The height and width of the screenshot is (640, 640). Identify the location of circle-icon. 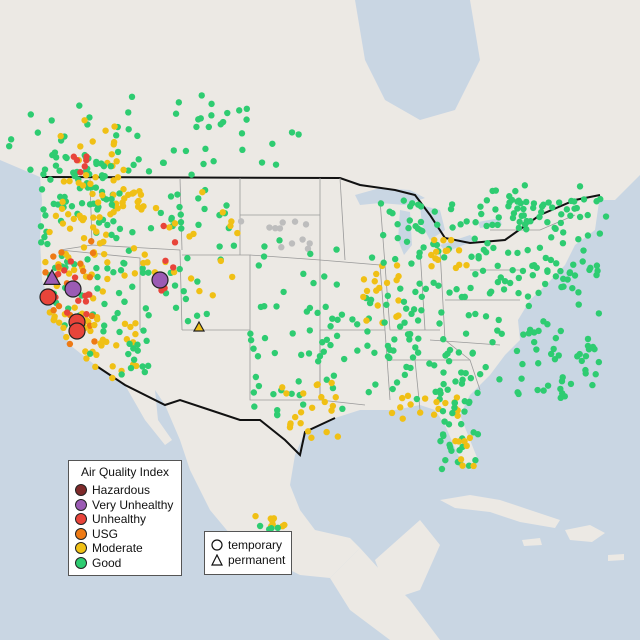
(217, 545).